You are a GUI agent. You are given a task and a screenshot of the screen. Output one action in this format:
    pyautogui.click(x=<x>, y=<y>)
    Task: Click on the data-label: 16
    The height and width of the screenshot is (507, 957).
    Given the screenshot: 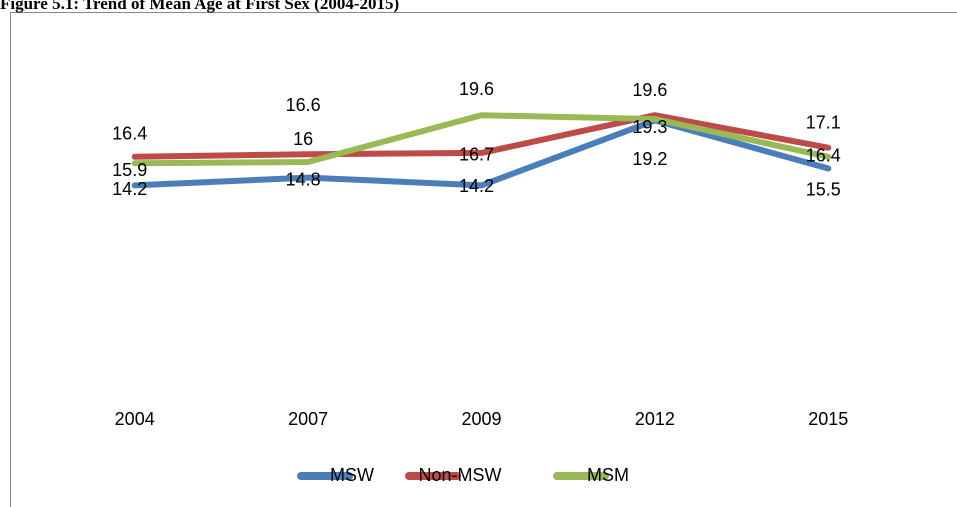 What is the action you would take?
    pyautogui.click(x=303, y=139)
    